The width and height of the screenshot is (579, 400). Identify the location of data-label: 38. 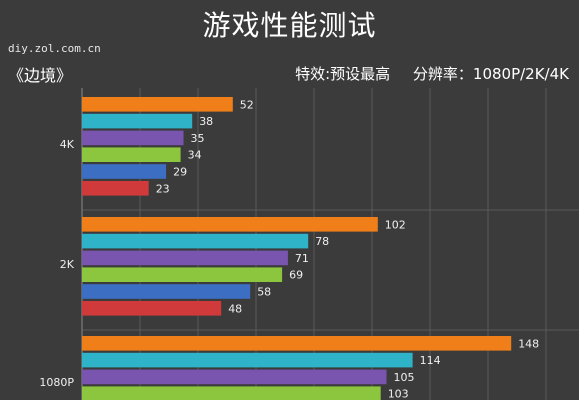
(206, 121).